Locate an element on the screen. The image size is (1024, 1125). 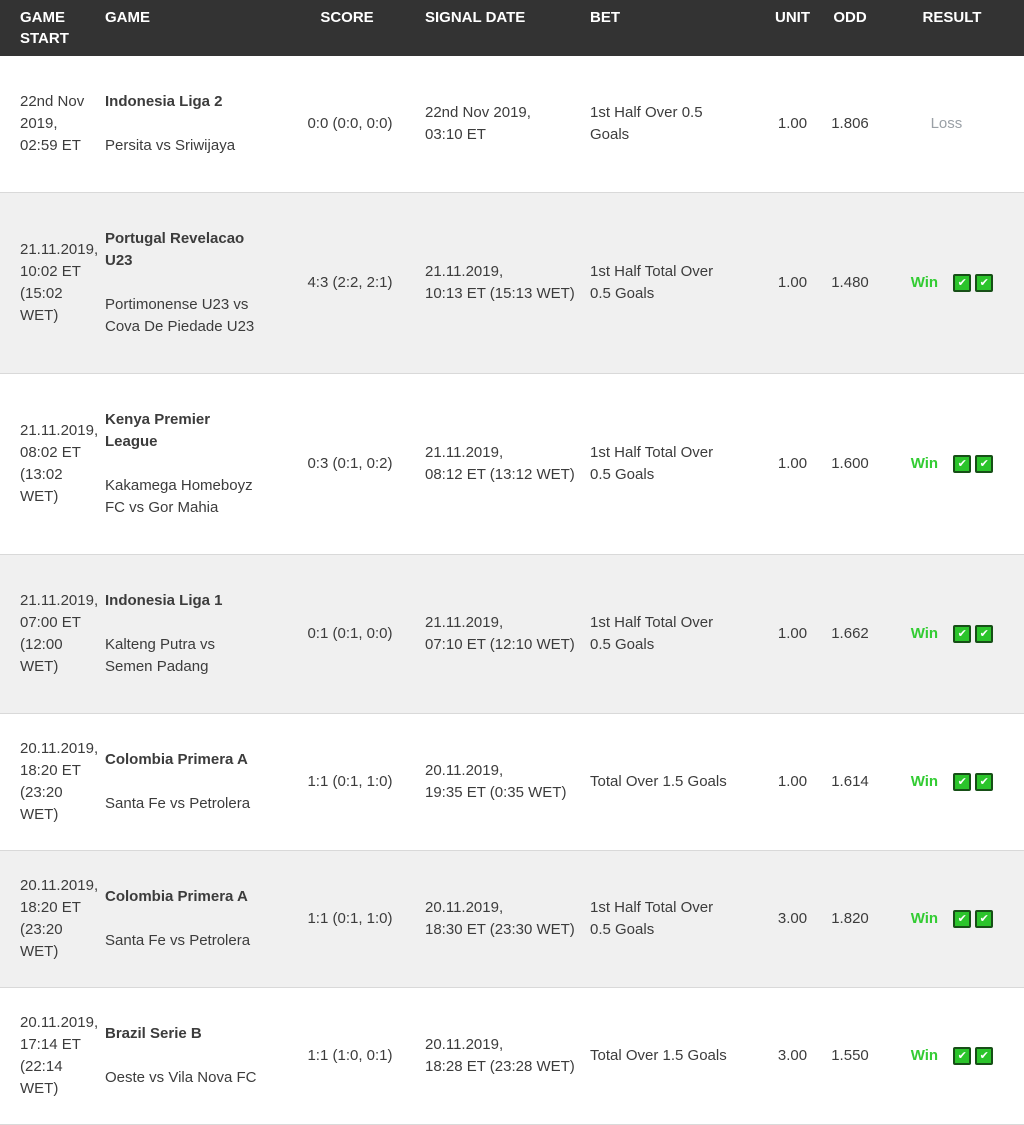
league-name: Brazil Serie B is located at coordinates (153, 1033).